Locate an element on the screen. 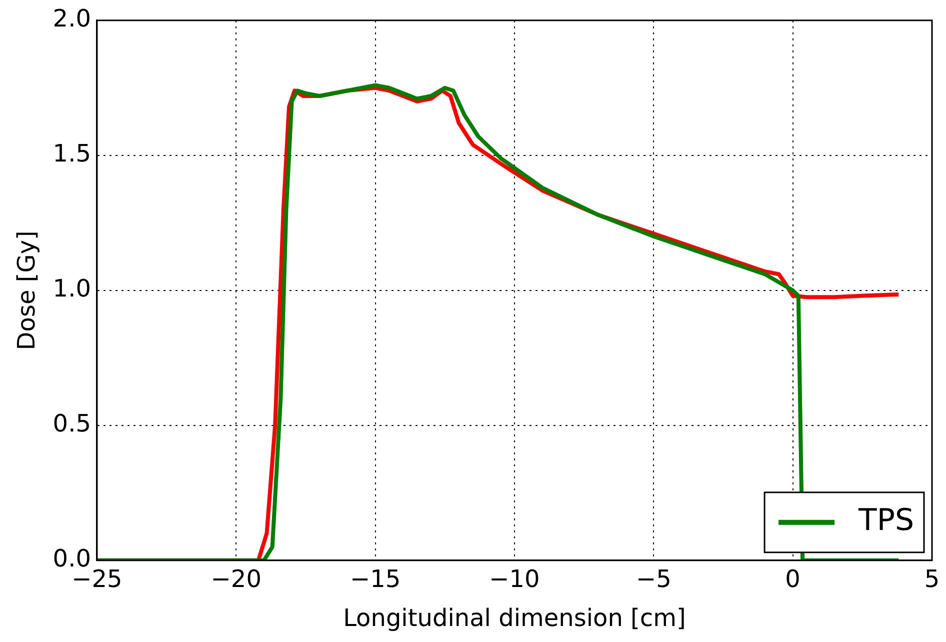  x-axis-title: Longitudinal dimension [cm] is located at coordinates (514, 618).